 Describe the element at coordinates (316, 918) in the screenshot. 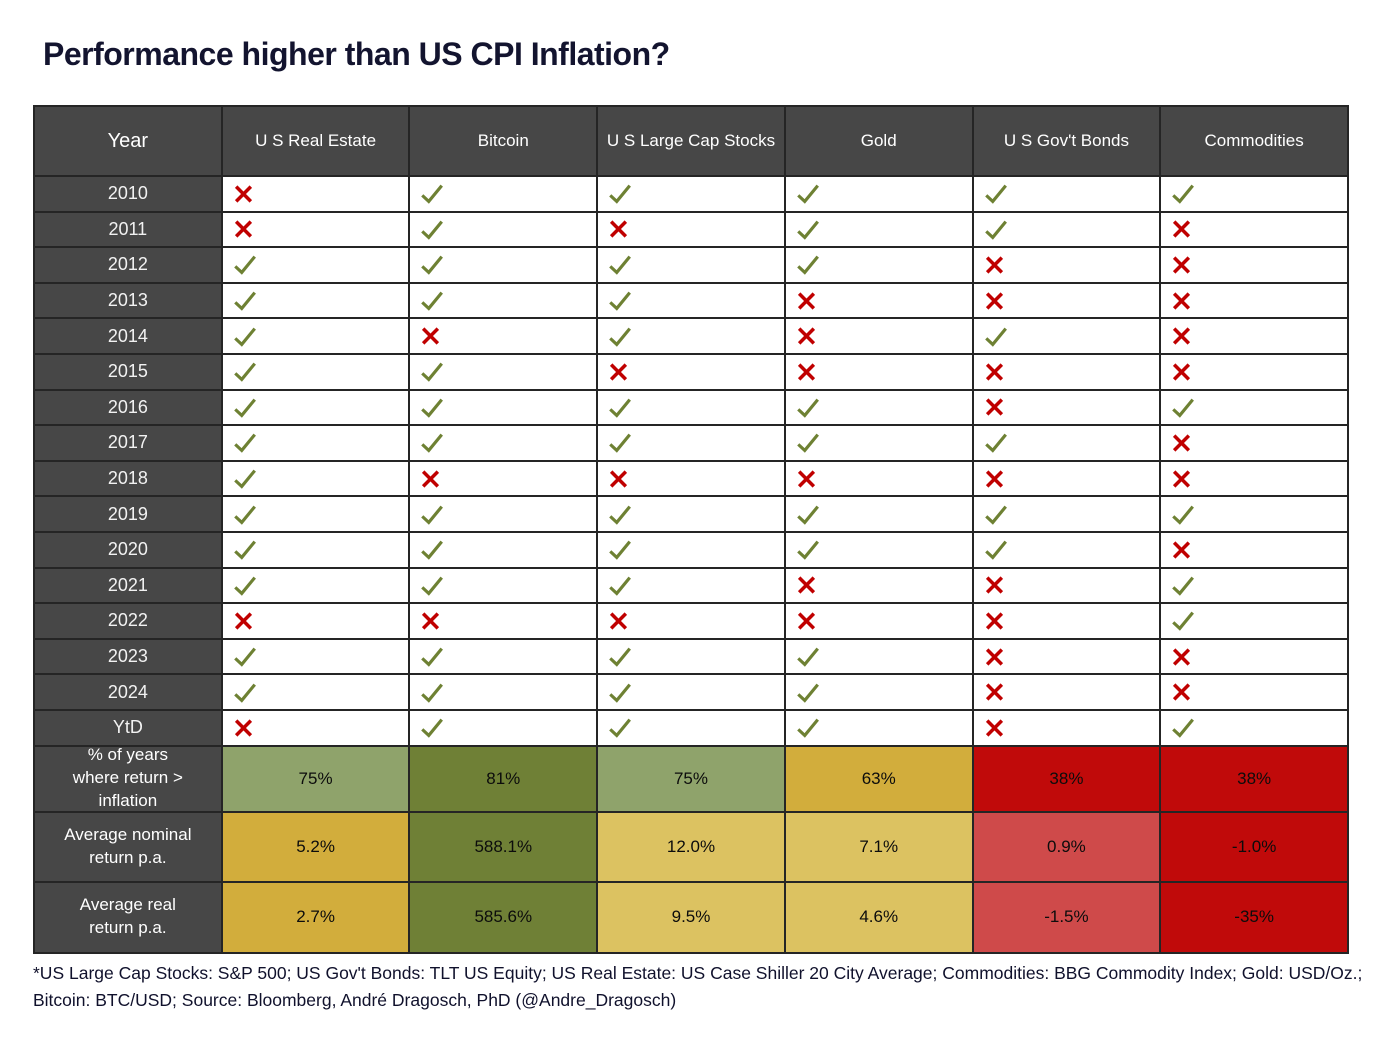

I see `summary-value-cell: 2.7%` at that location.